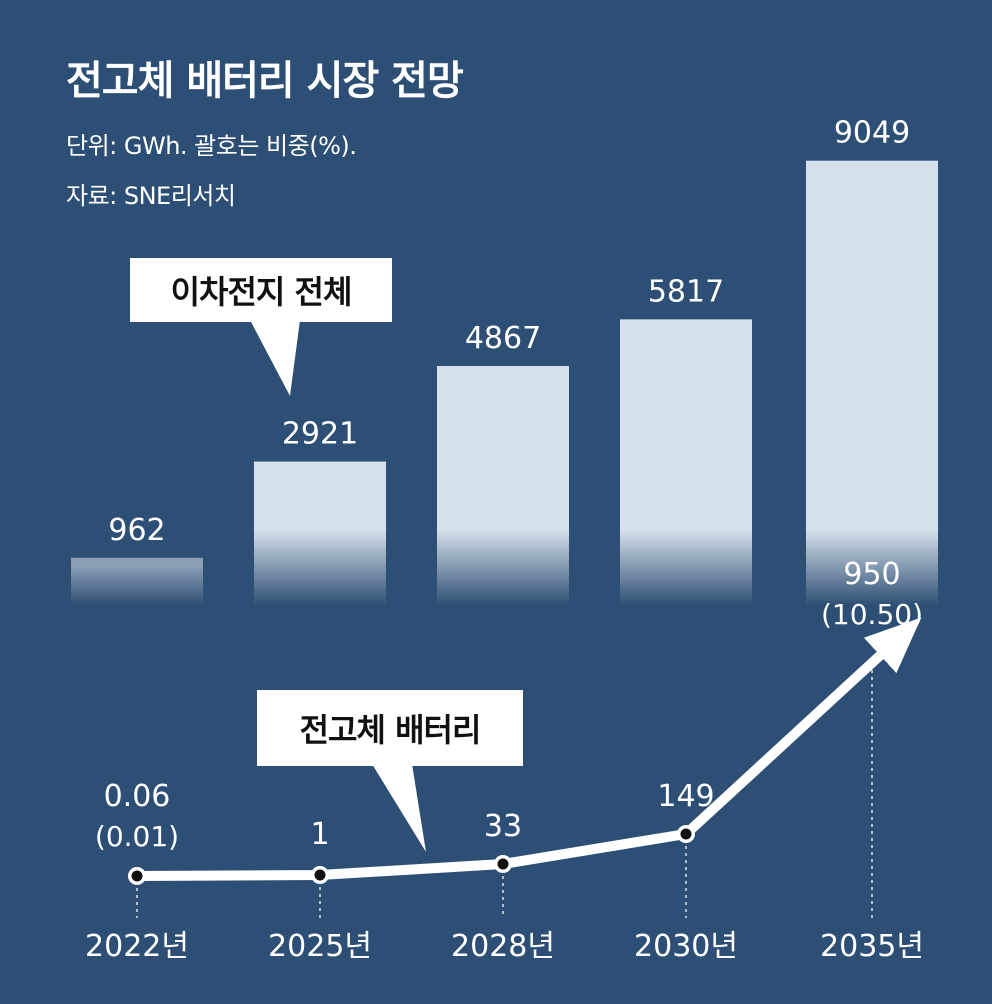  I want to click on legend-solid-state-label: 전고체 배터리, so click(390, 730).